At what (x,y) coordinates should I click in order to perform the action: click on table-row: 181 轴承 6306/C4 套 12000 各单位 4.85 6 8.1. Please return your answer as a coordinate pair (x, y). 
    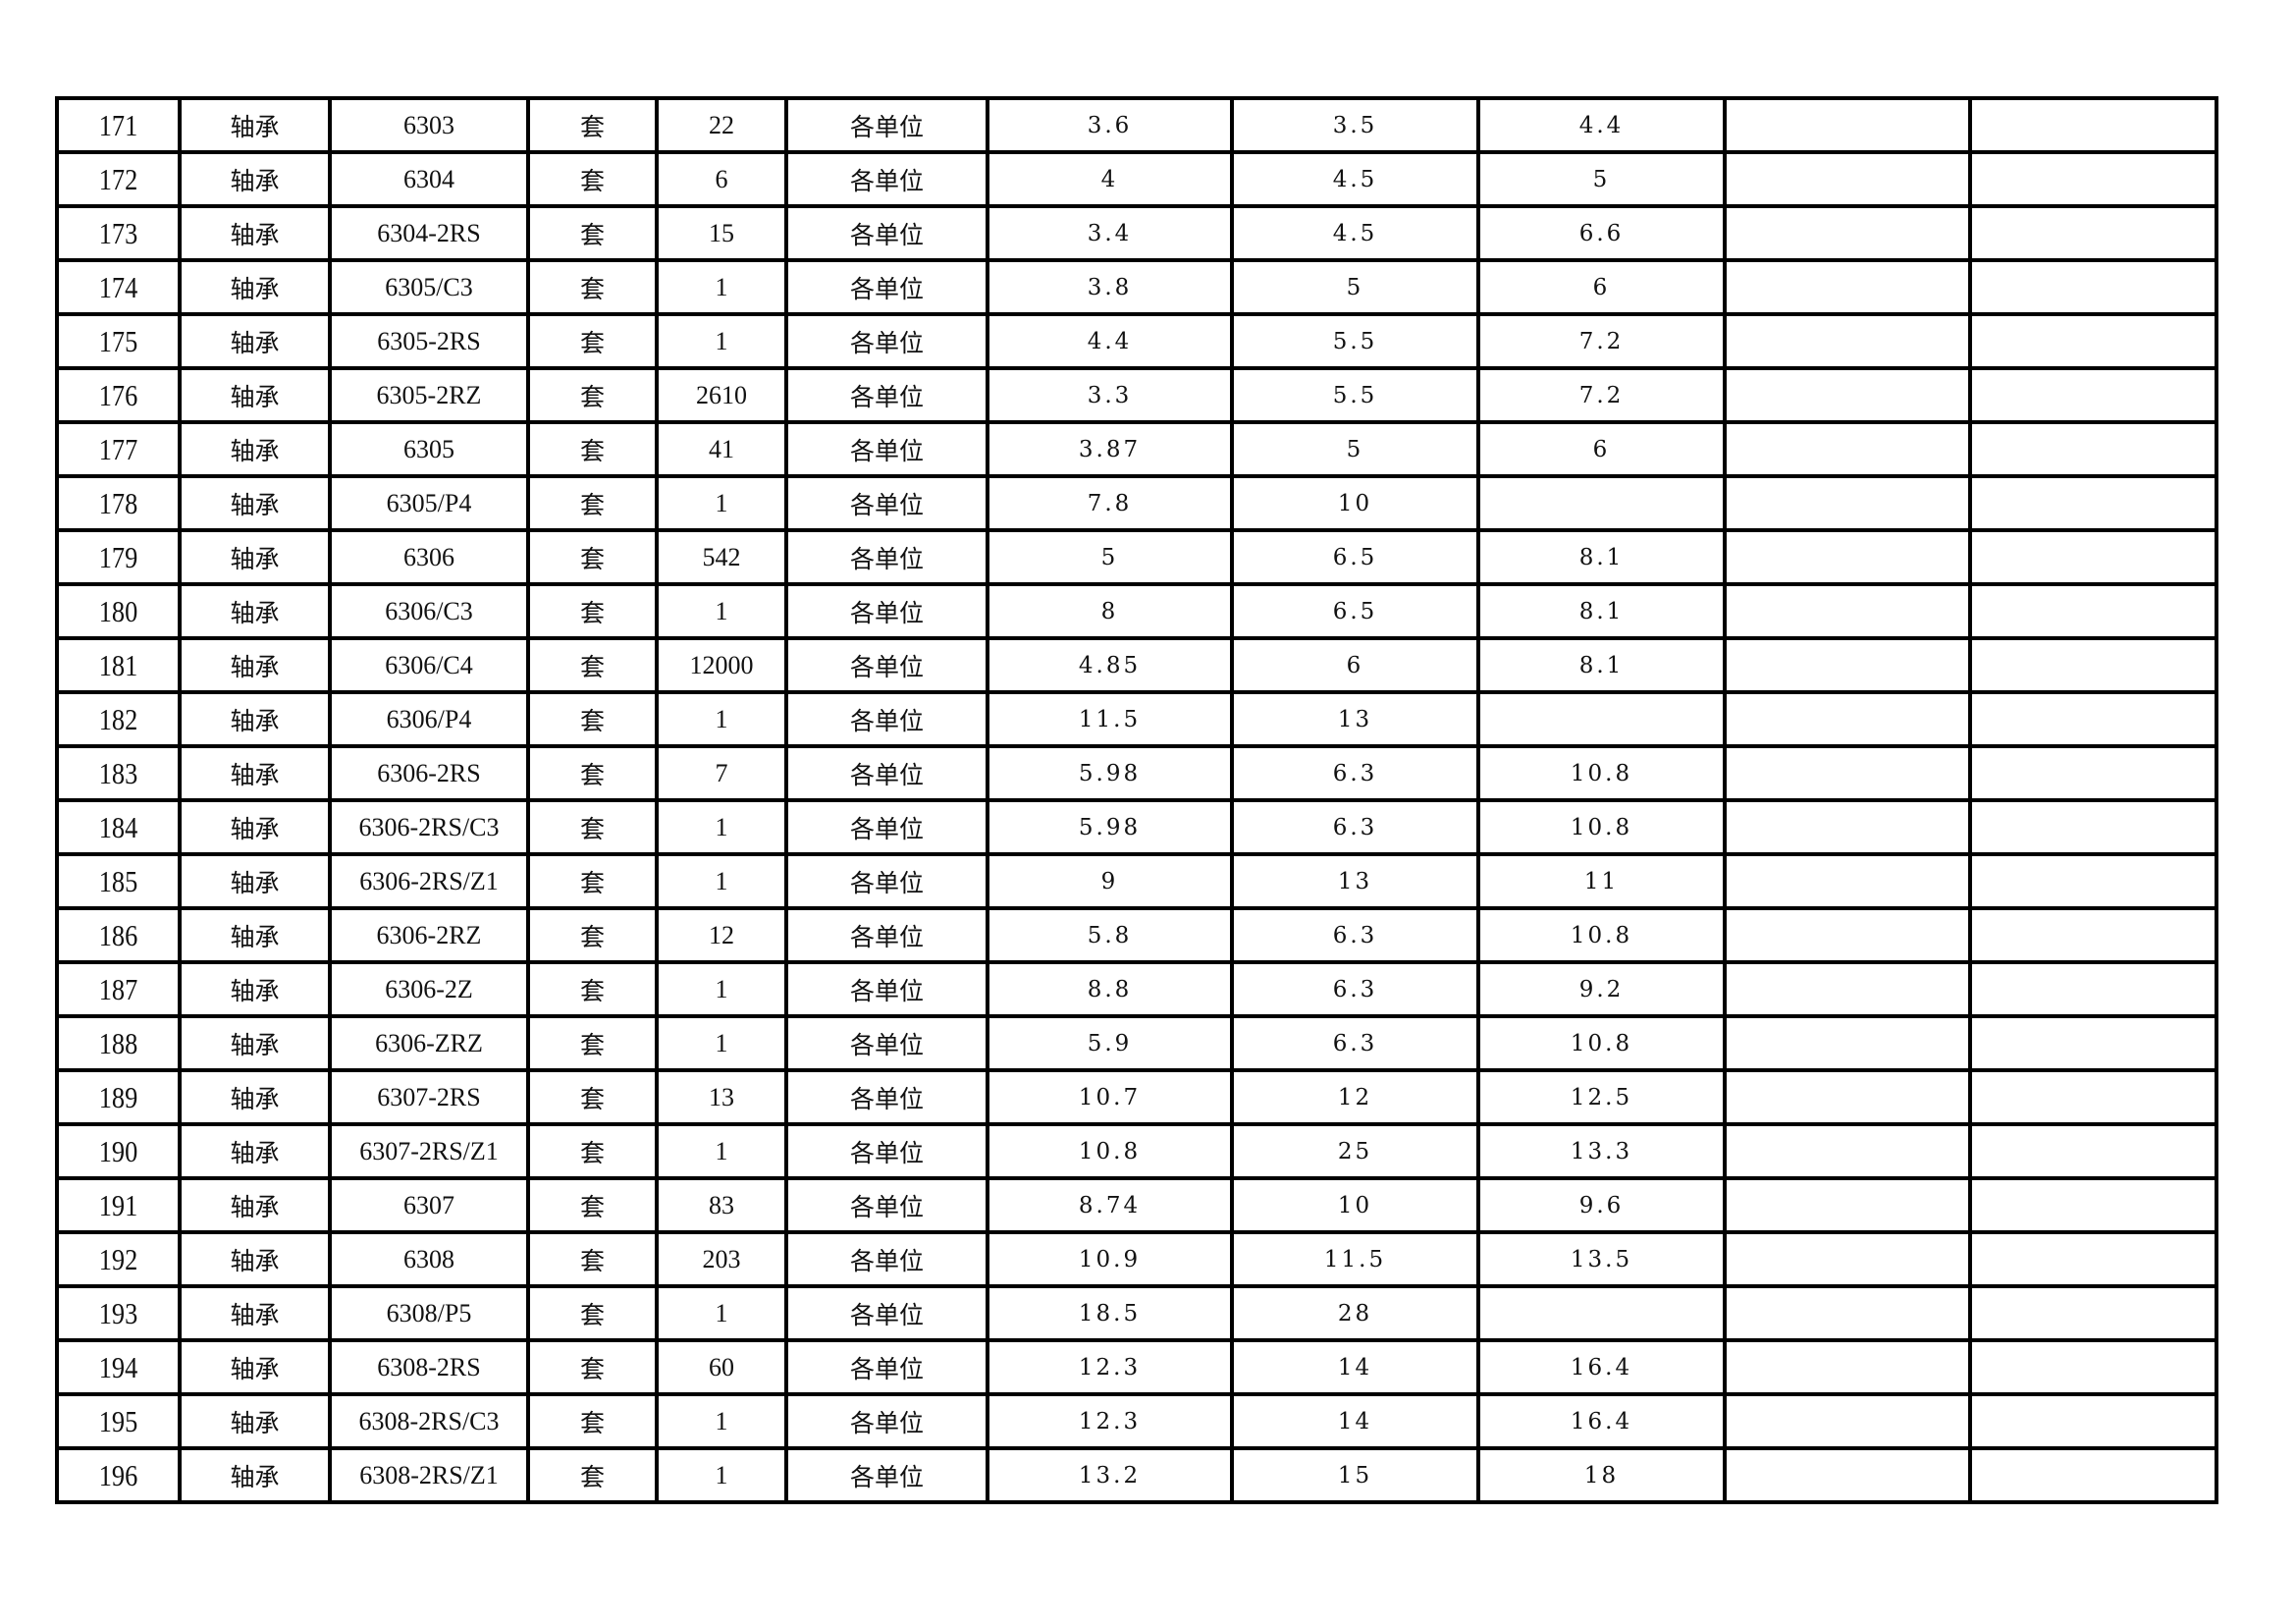
    Looking at the image, I should click on (1137, 665).